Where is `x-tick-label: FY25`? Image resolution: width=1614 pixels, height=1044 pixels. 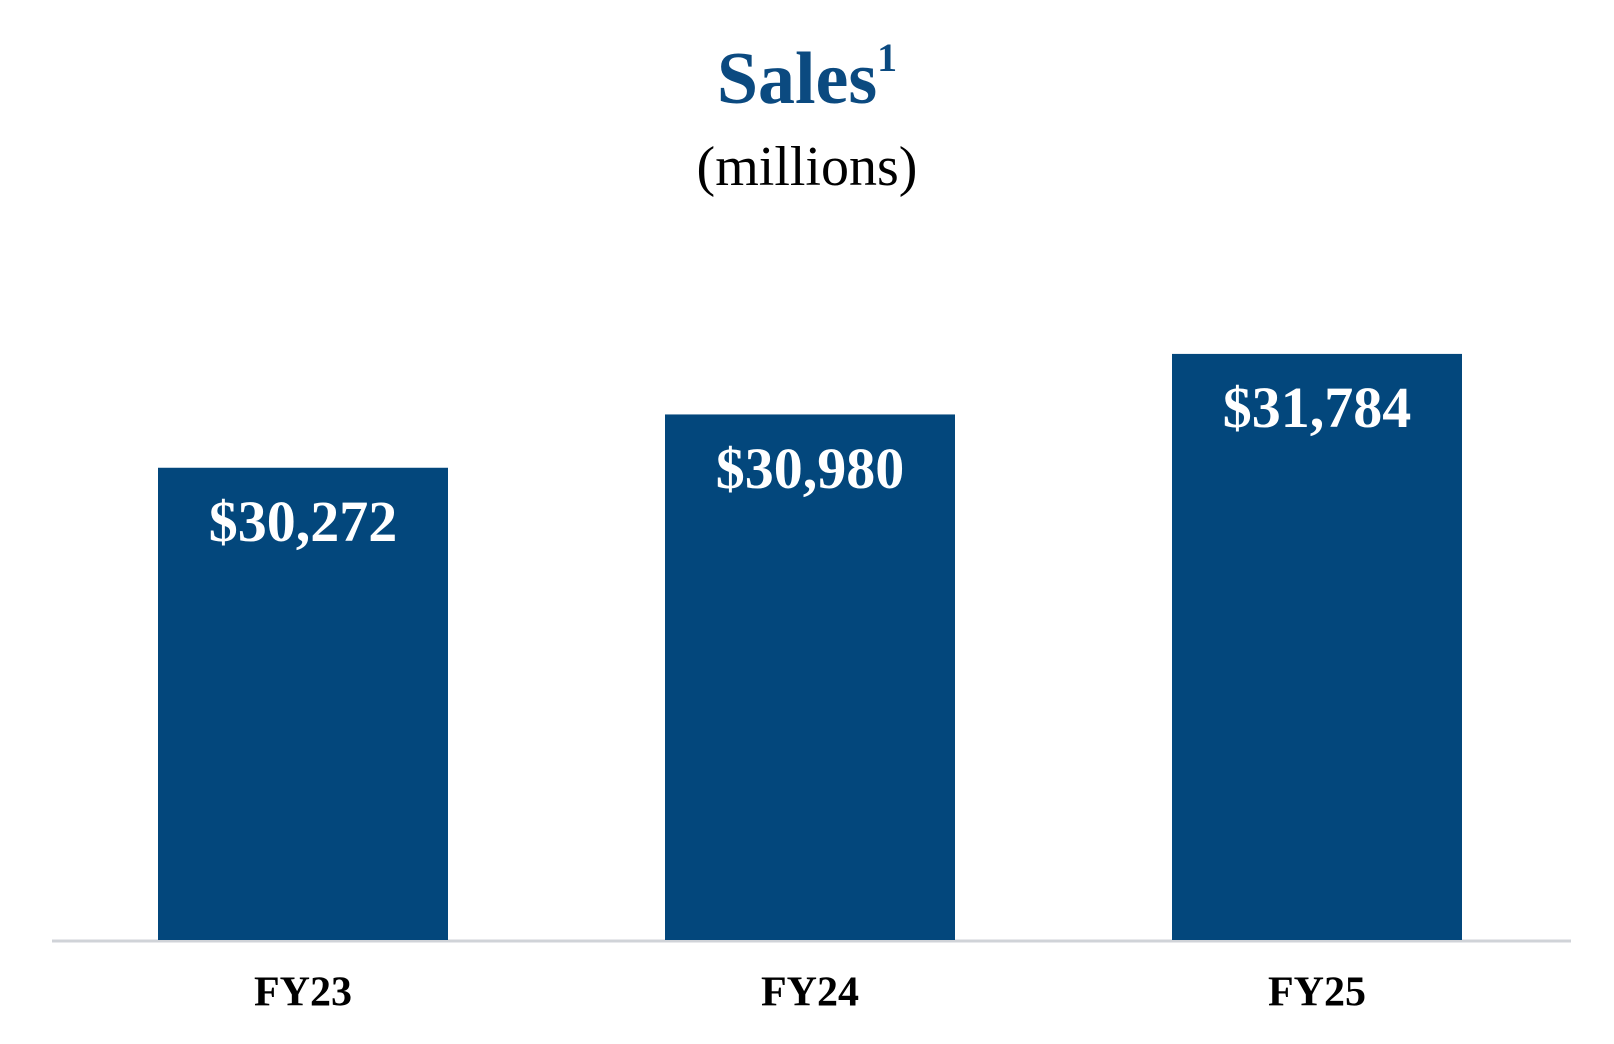
x-tick-label: FY25 is located at coordinates (1317, 993).